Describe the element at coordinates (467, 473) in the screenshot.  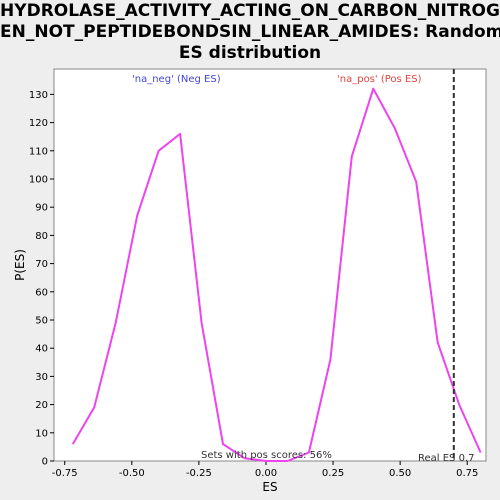
I see `x-tick-label: 0.75` at that location.